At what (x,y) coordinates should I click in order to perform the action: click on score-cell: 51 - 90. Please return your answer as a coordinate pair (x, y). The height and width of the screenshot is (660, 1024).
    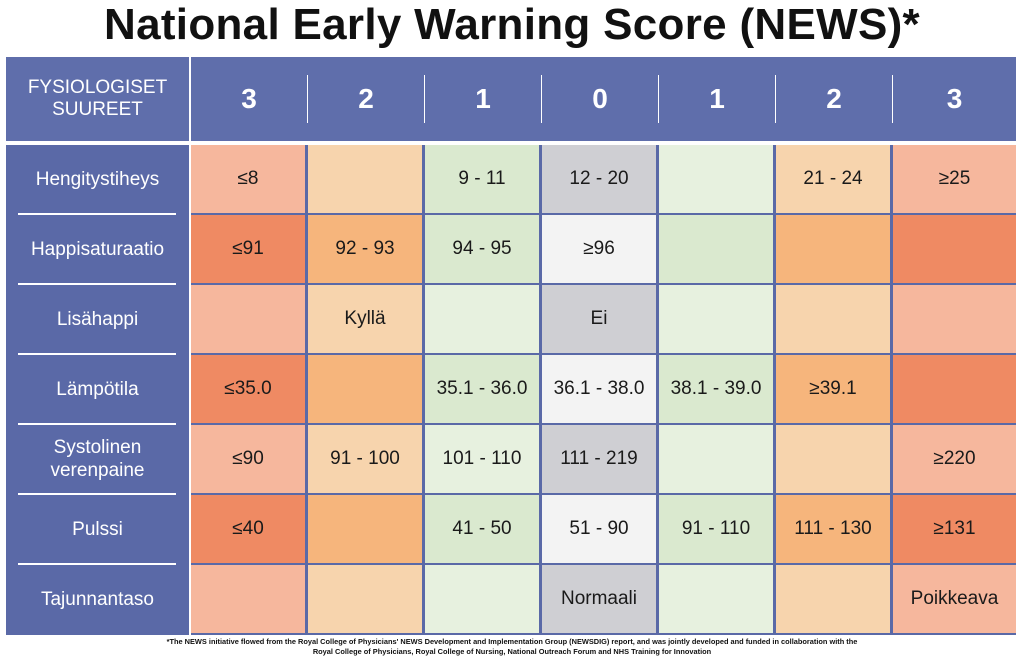
    Looking at the image, I should click on (599, 529).